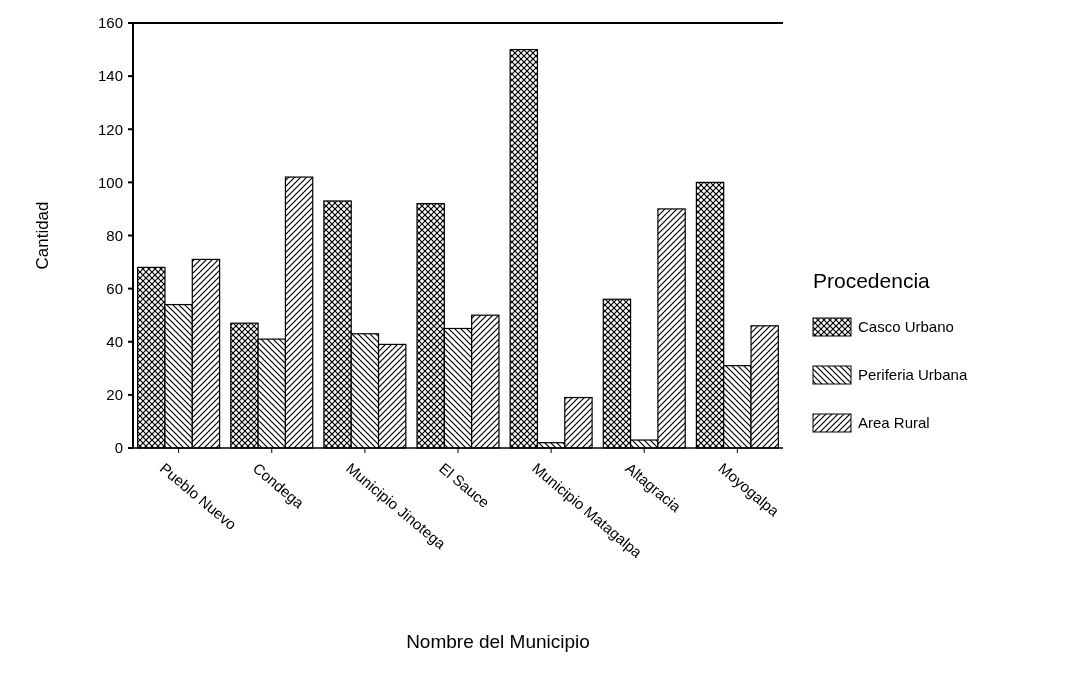  What do you see at coordinates (118, 448) in the screenshot?
I see `y-tick-label: 0` at bounding box center [118, 448].